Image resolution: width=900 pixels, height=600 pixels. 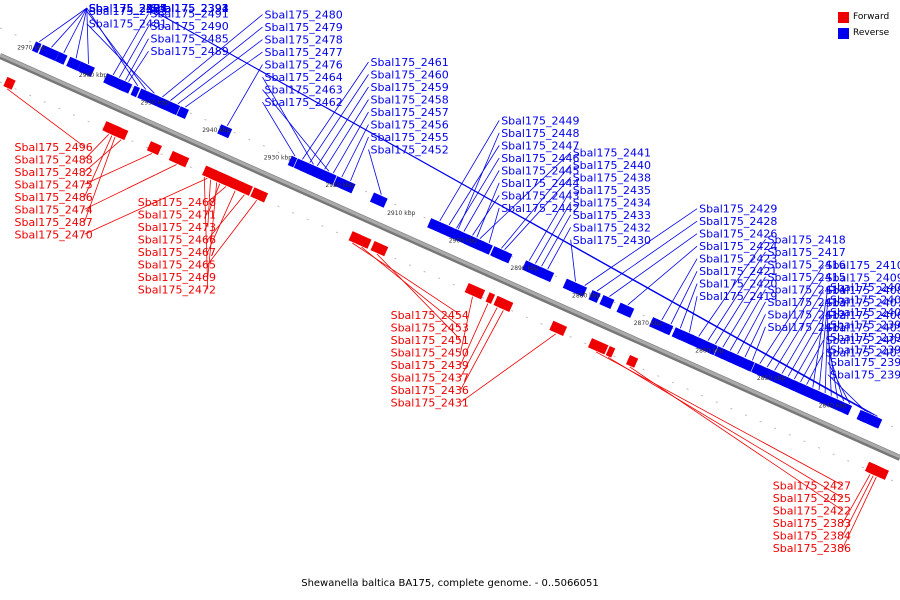 I want to click on gene-label-Sbal175_2446: Sbal175_2446, so click(x=540, y=158).